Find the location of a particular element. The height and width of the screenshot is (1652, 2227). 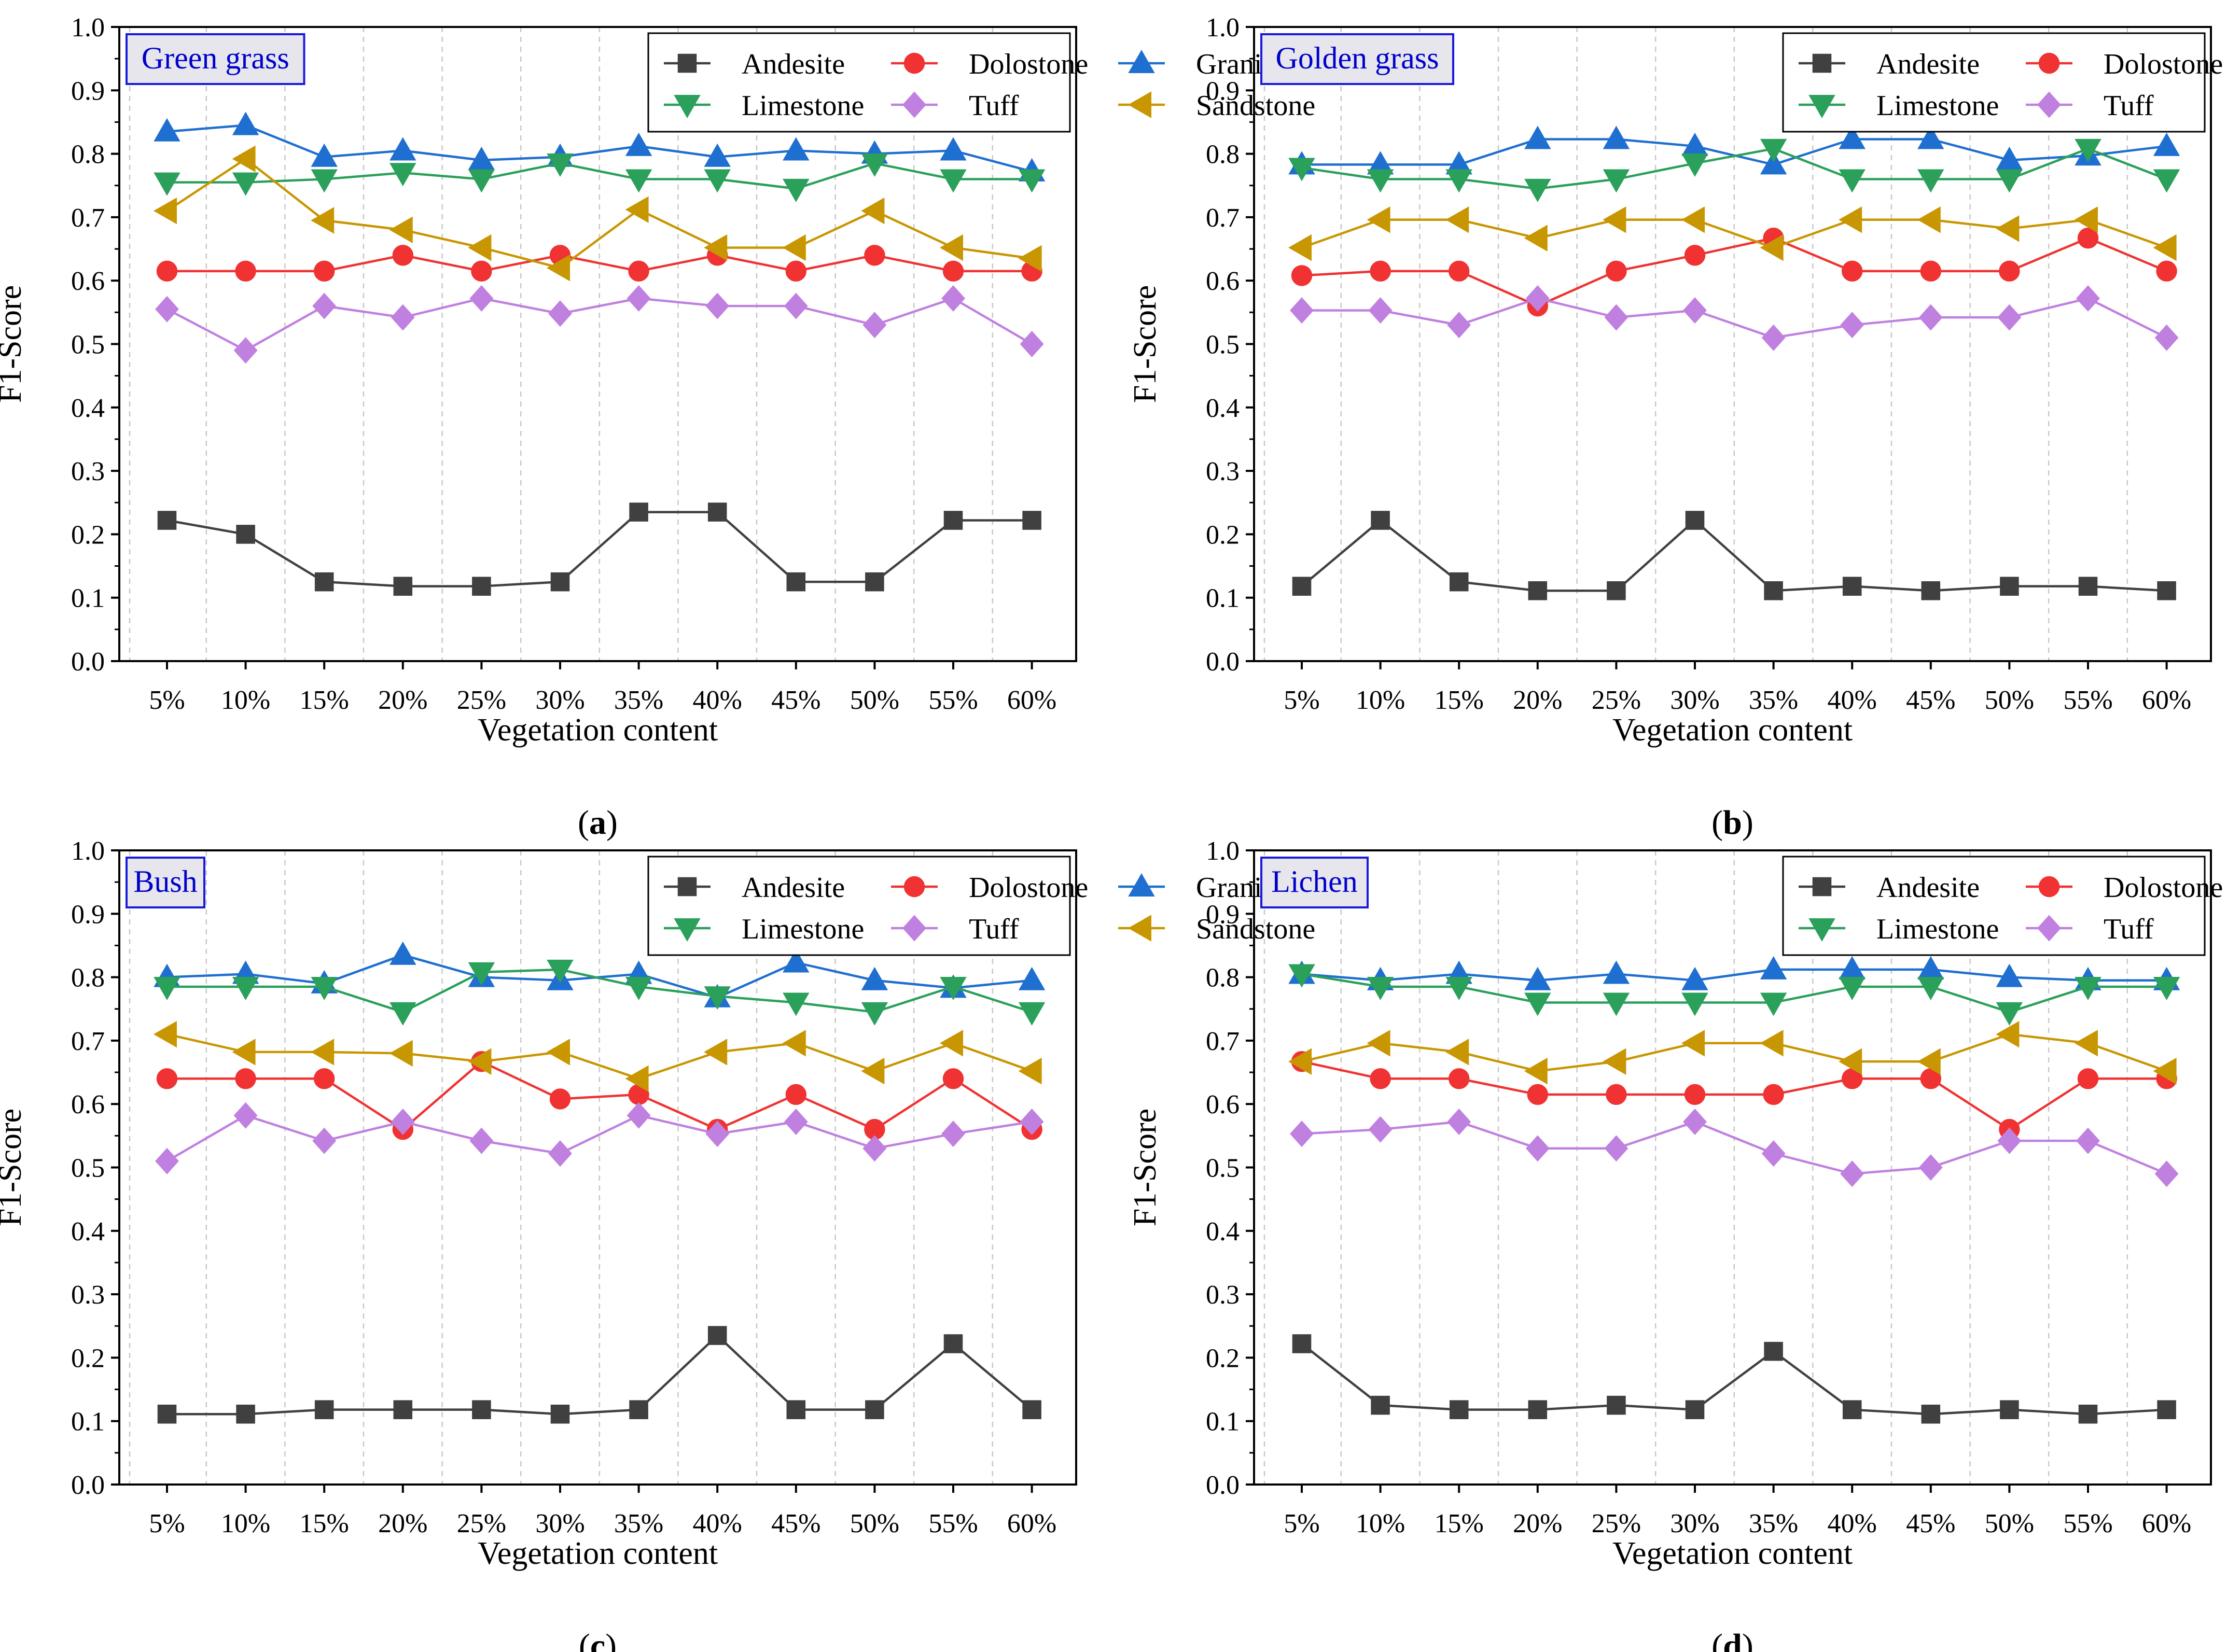

x-tick-label: 15% is located at coordinates (1459, 700).